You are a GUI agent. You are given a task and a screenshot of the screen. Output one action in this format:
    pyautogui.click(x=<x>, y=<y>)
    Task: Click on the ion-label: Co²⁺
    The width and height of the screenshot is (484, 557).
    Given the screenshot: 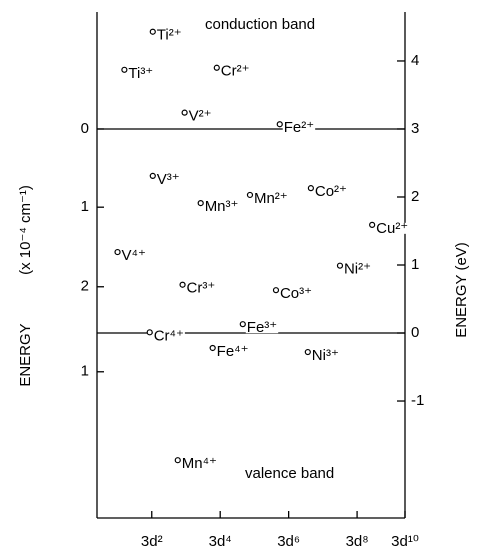 What is the action you would take?
    pyautogui.click(x=331, y=191)
    